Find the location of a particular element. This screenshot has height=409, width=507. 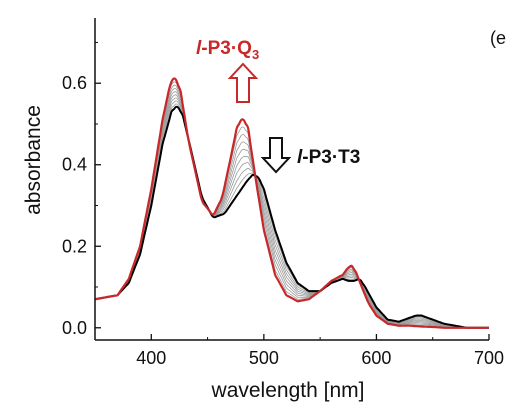

y-axis-title: absorbance is located at coordinates (33, 160).